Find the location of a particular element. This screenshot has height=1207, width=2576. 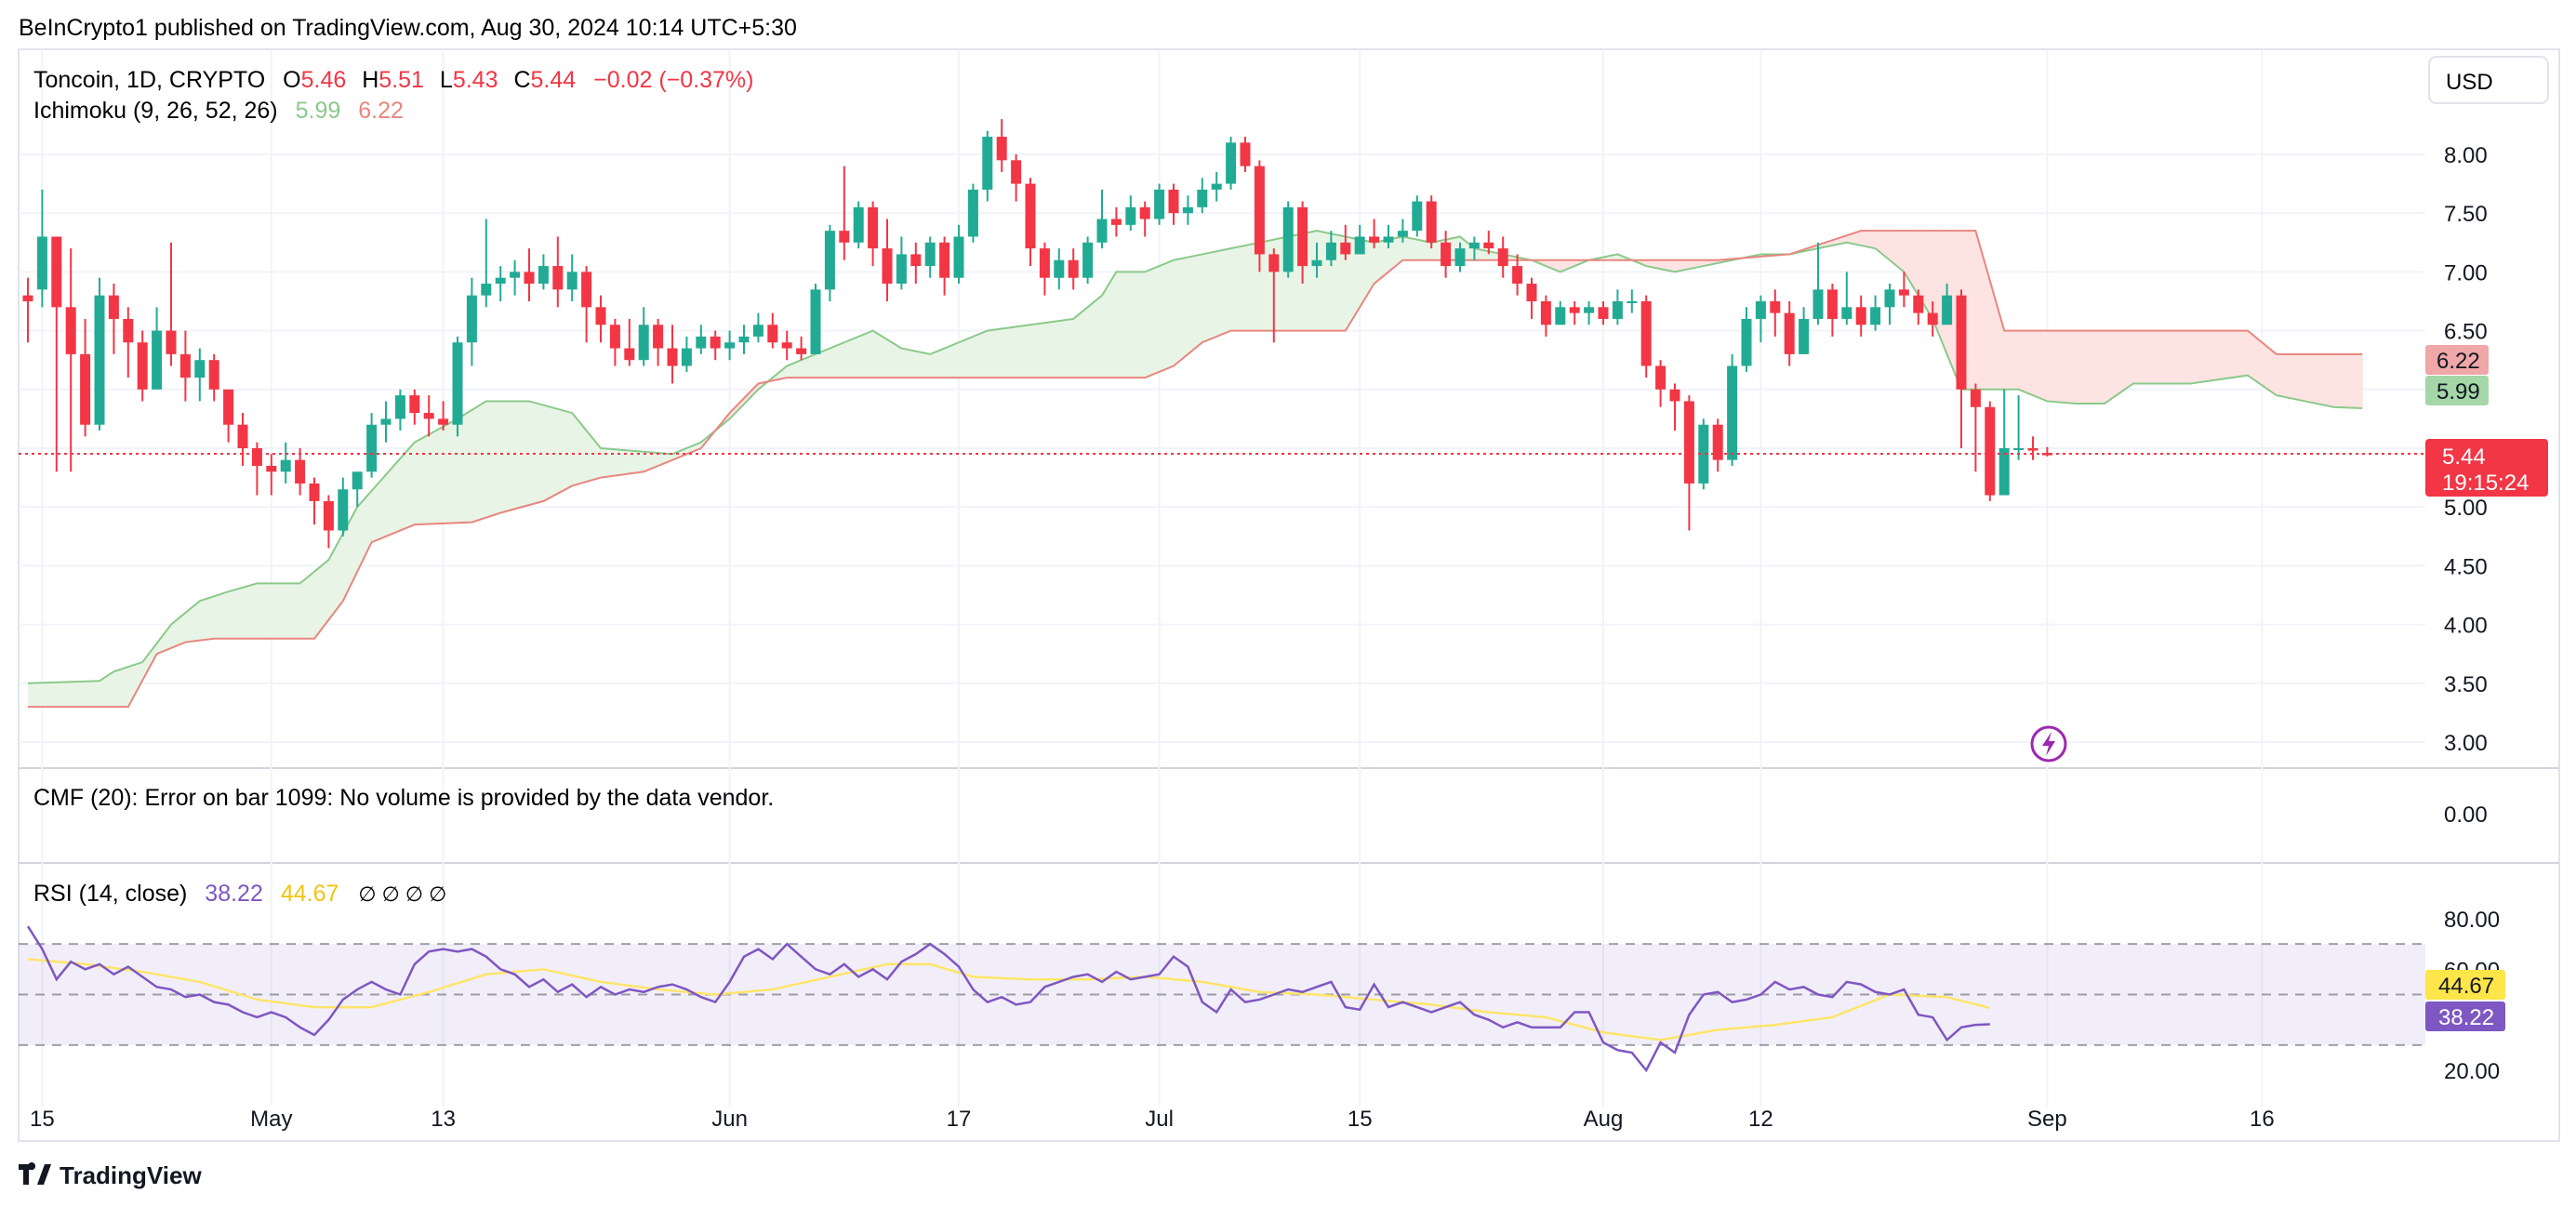

close-label: C is located at coordinates (521, 80).